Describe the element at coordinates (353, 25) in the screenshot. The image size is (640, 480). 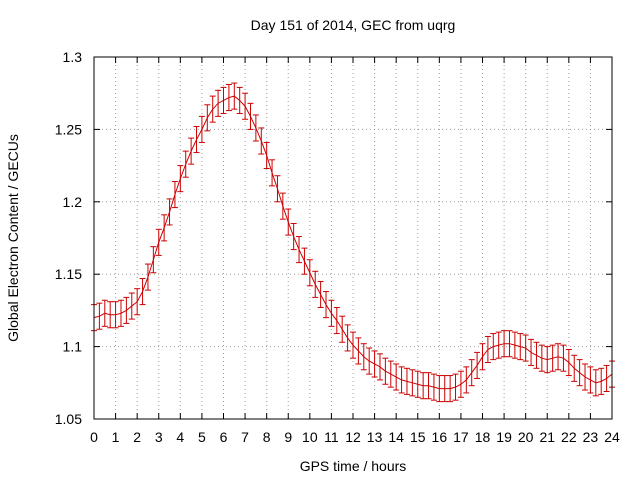
I see `chart-title: Day 151 of 2014, GEC from uqrg` at that location.